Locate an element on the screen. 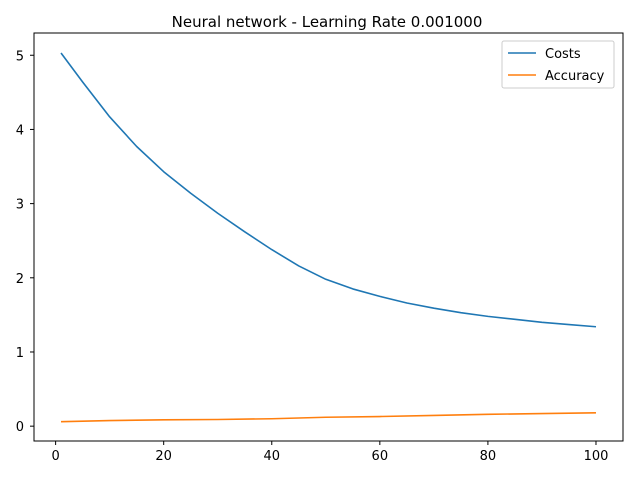  legend-label-accuracy: Accuracy is located at coordinates (575, 76).